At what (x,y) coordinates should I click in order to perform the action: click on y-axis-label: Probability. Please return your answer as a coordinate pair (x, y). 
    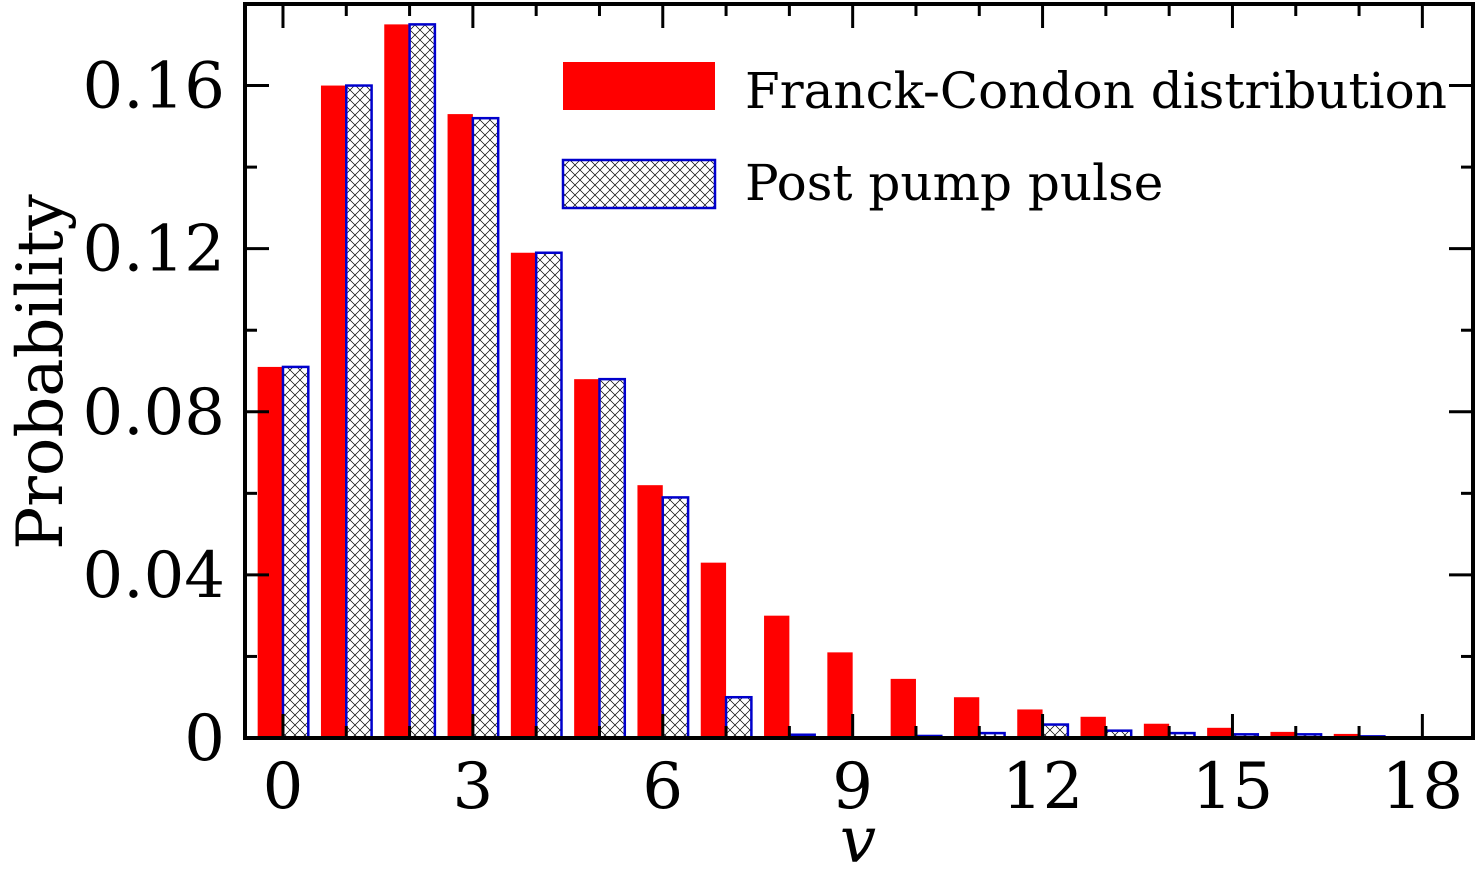
    Looking at the image, I should click on (41, 372).